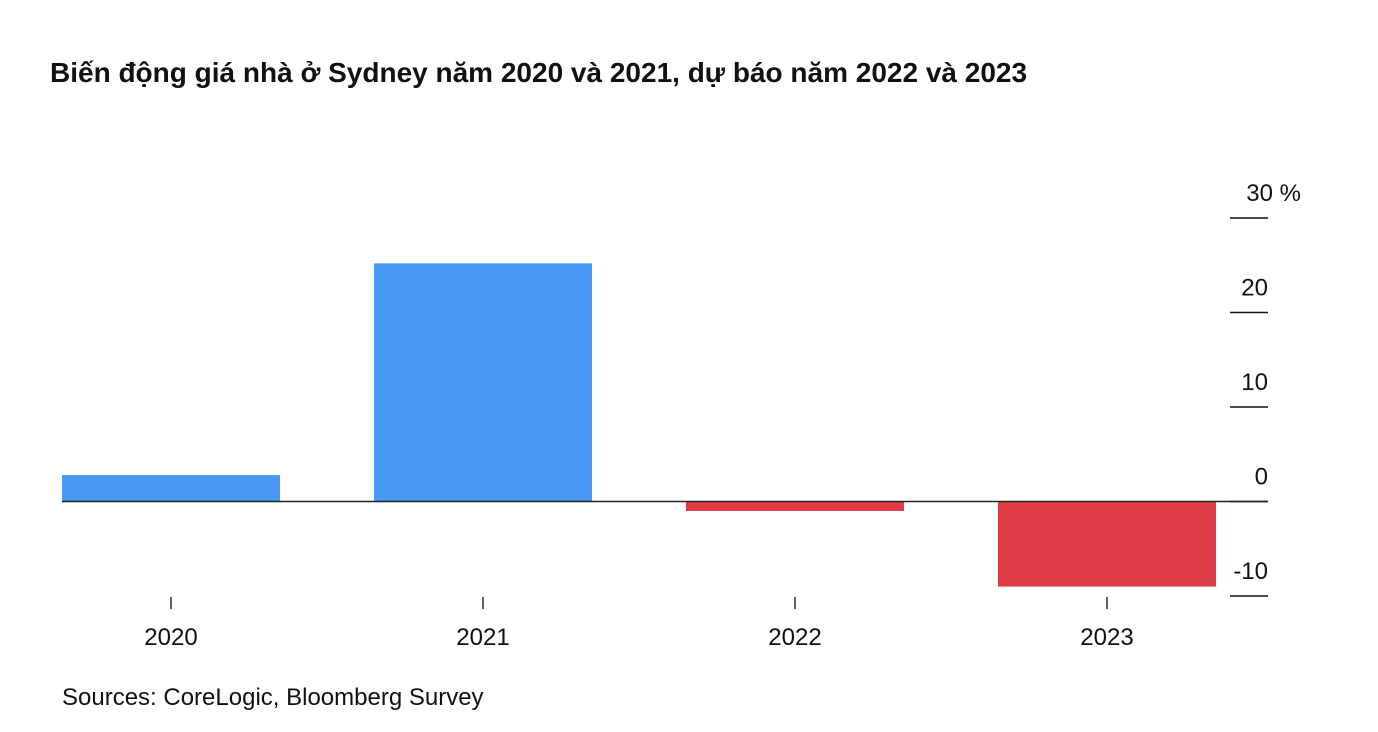 The height and width of the screenshot is (732, 1378). Describe the element at coordinates (170, 637) in the screenshot. I see `x-tick-label: 2020` at that location.